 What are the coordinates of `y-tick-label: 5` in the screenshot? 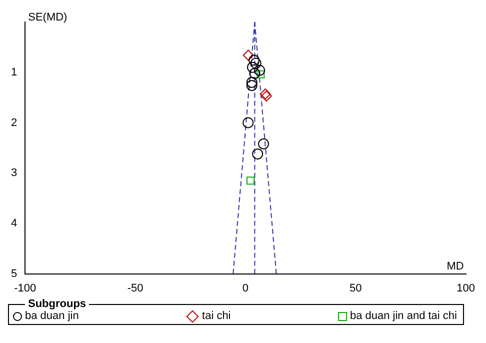 It's located at (14, 274).